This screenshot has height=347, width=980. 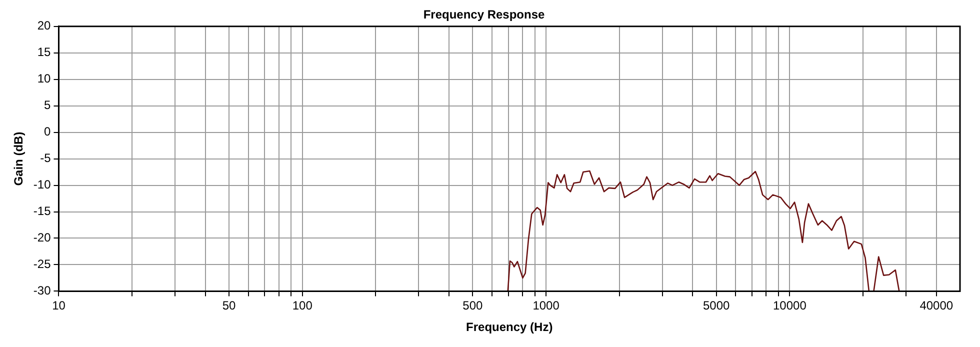 I want to click on y-tick-label: 15, so click(x=44, y=52).